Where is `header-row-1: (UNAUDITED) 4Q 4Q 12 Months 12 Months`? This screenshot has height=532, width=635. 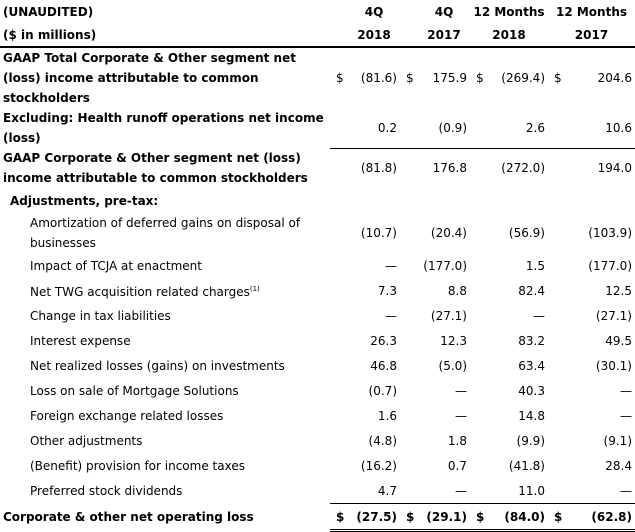
header-row-1: (UNAUDITED) 4Q 4Q 12 Months 12 Months is located at coordinates (317, 11).